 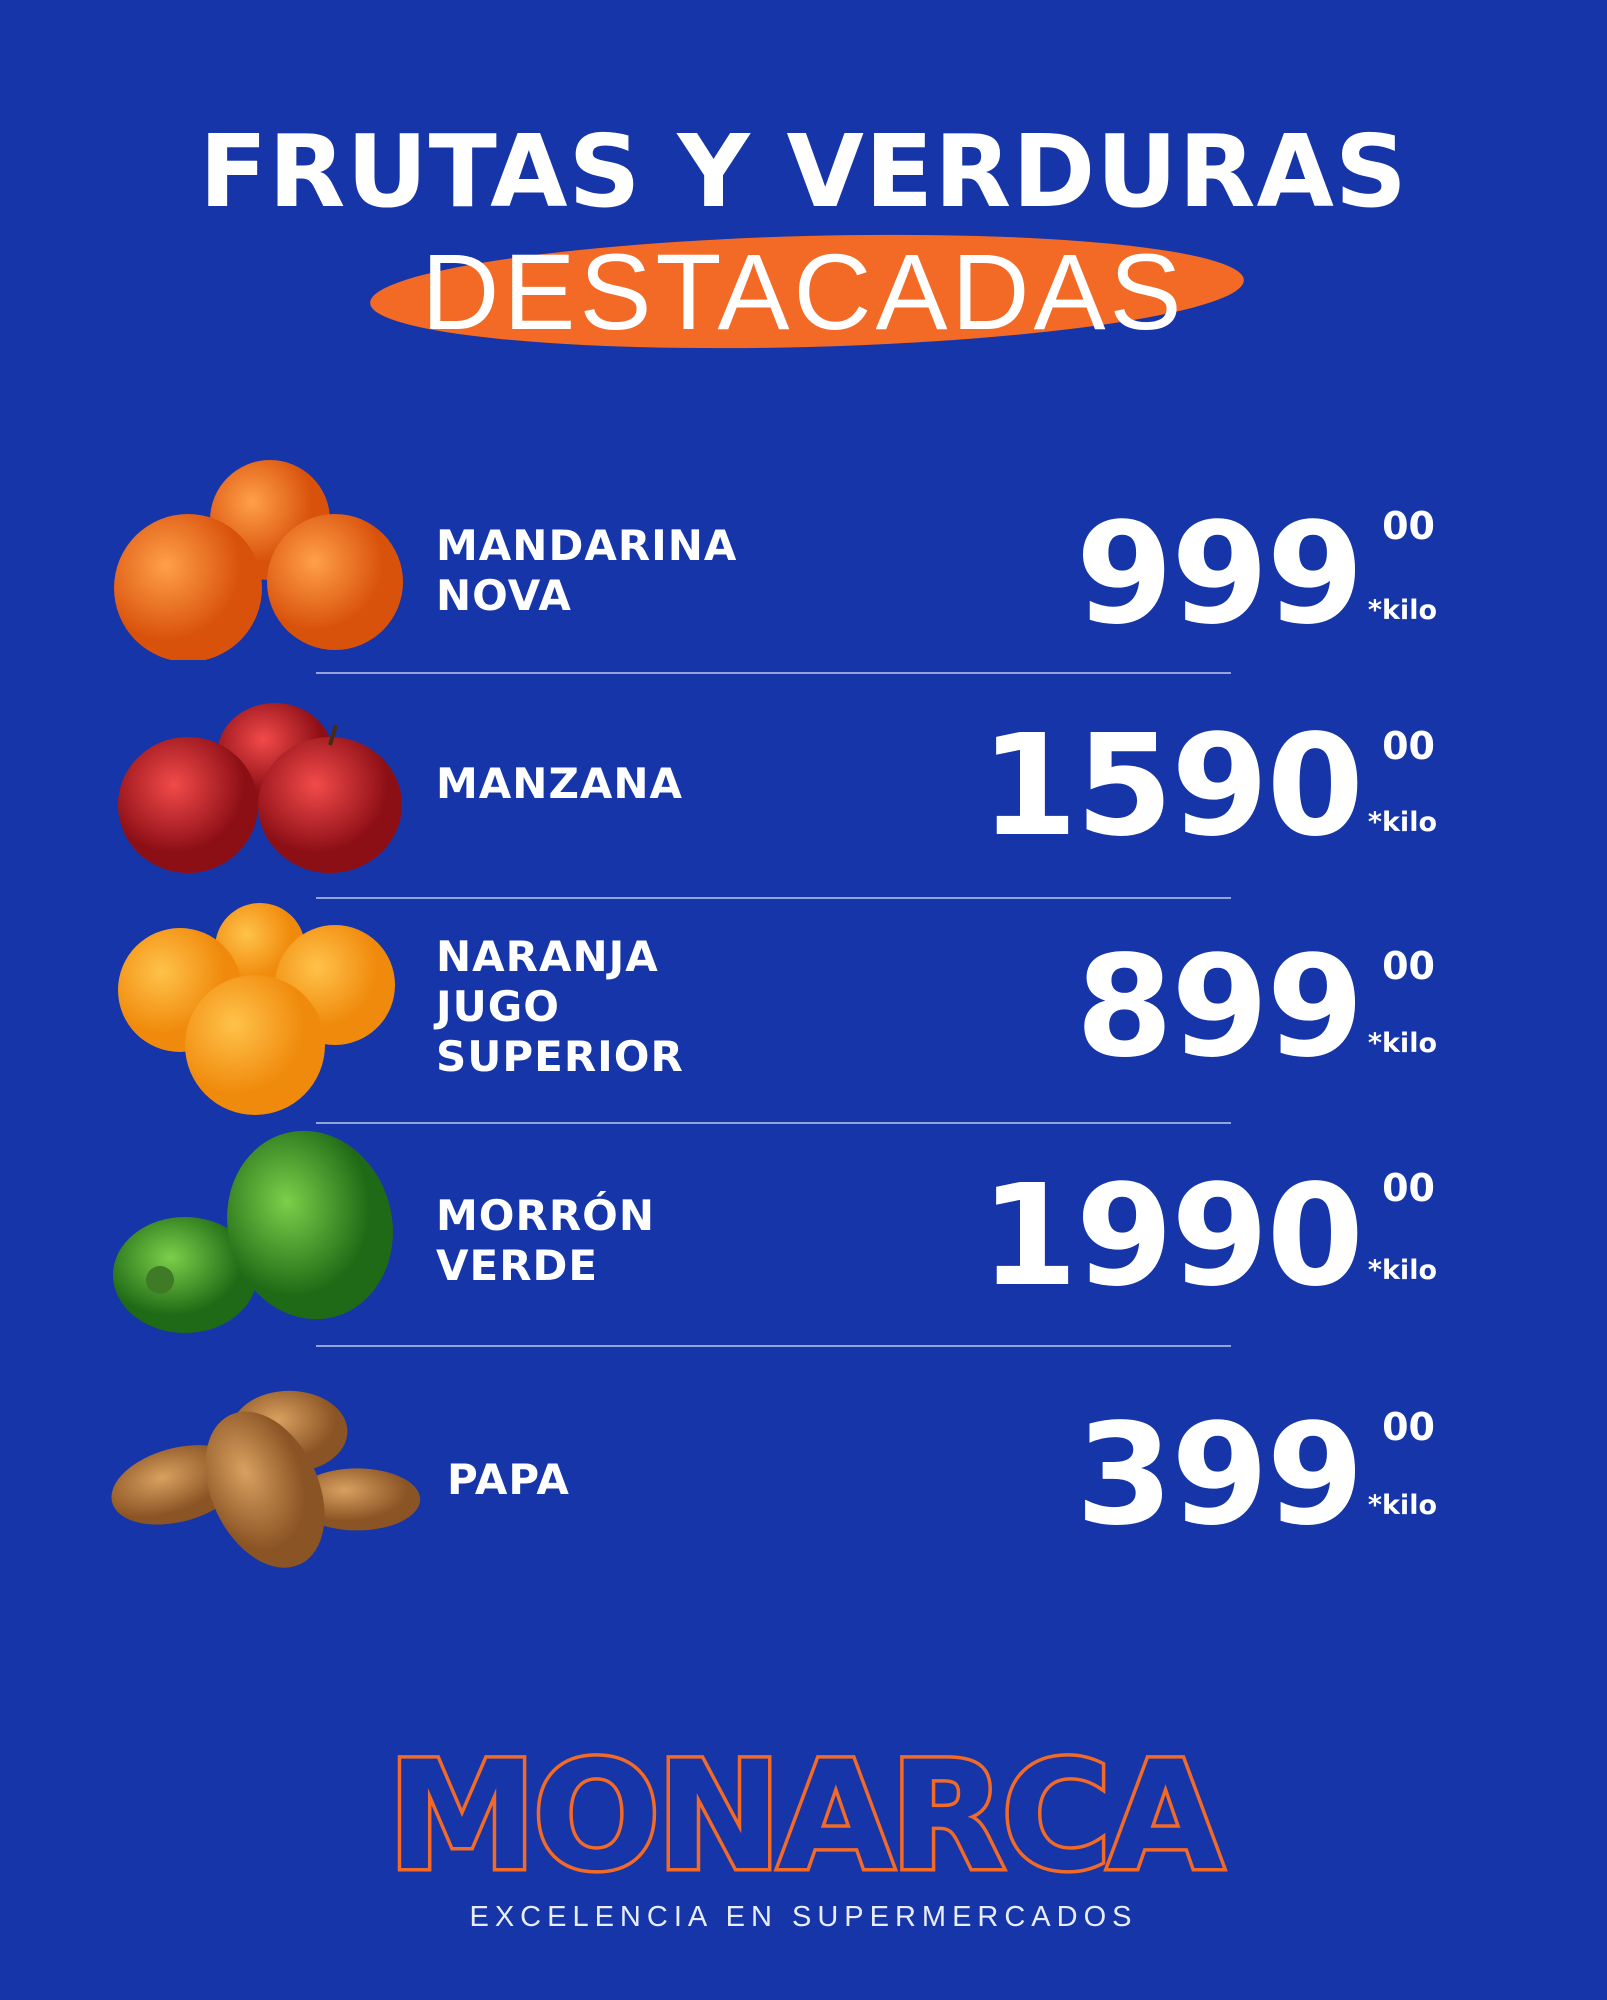 What do you see at coordinates (1172, 1236) in the screenshot?
I see `product-price: 1990` at bounding box center [1172, 1236].